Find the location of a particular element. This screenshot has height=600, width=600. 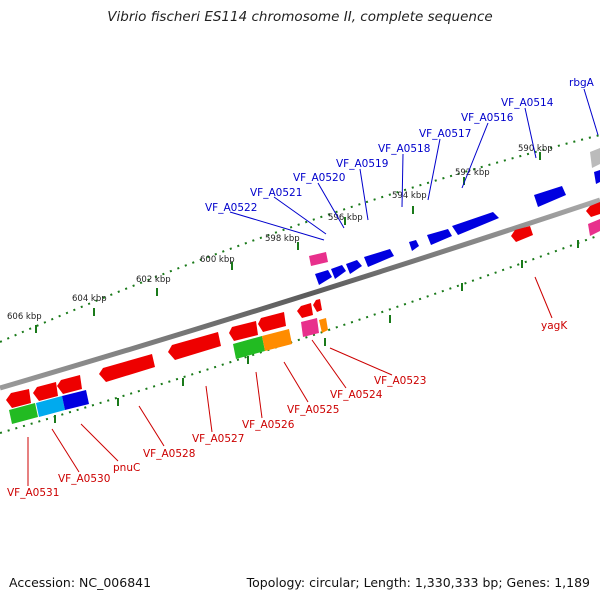

kbp-label: 604 kbp is located at coordinates (89, 299).